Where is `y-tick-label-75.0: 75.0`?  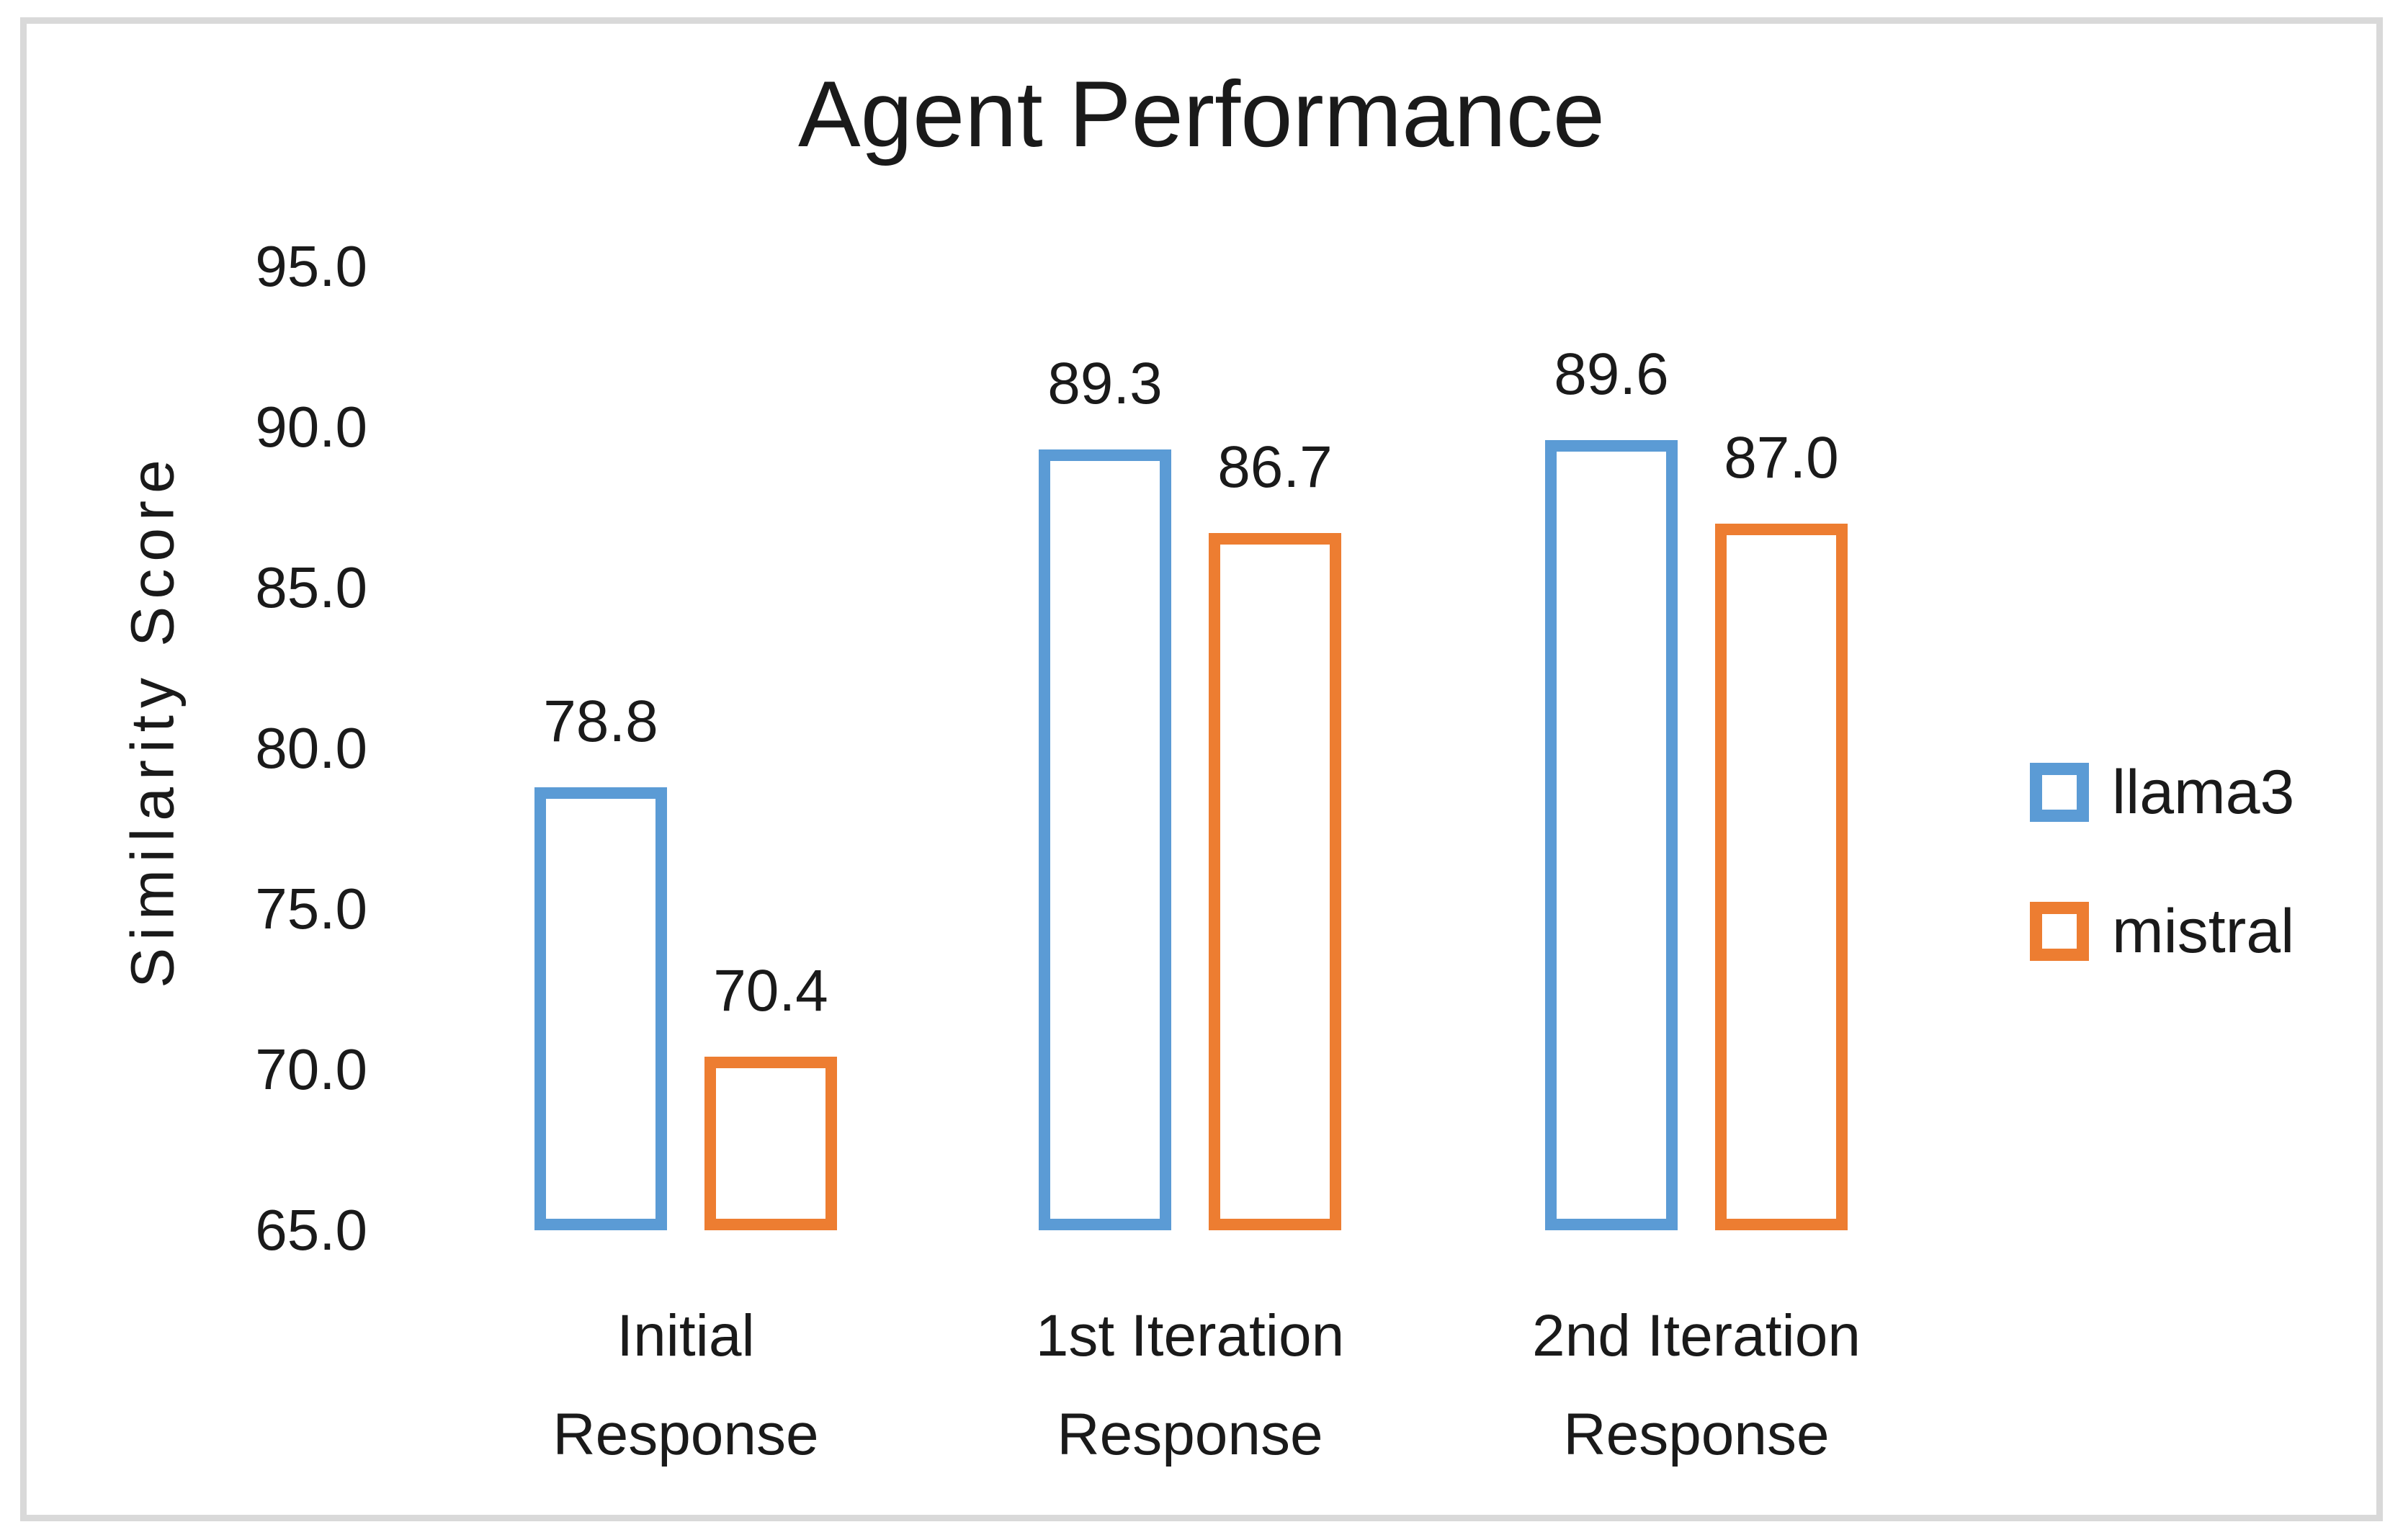 y-tick-label-75.0: 75.0 is located at coordinates (311, 909).